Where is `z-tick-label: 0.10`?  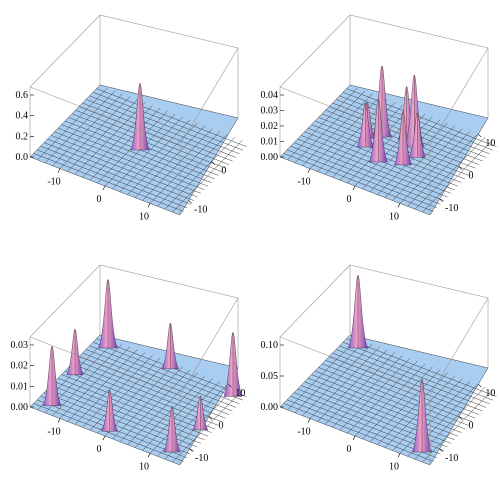
z-tick-label: 0.10 is located at coordinates (270, 345).